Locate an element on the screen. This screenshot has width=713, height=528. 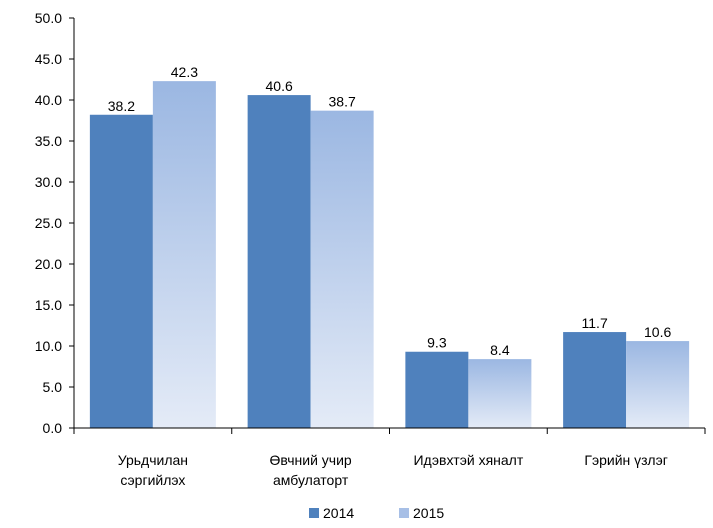
data-label-2014-2: 9.3 is located at coordinates (437, 343).